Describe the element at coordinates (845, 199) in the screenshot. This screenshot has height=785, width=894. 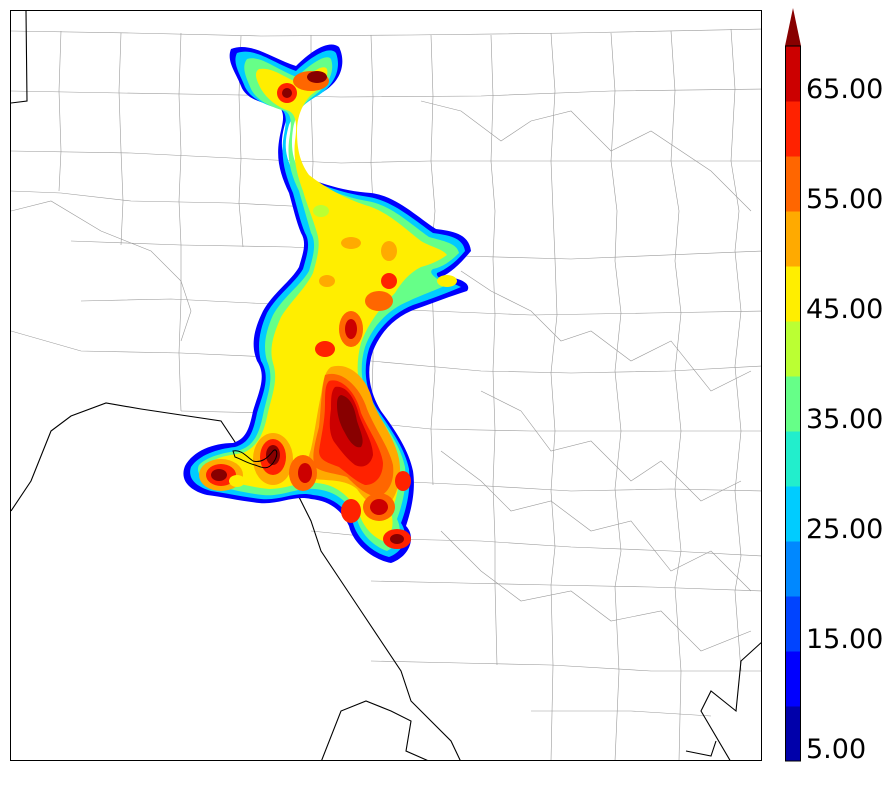
I see `colorbar-label-55: 55.00` at that location.